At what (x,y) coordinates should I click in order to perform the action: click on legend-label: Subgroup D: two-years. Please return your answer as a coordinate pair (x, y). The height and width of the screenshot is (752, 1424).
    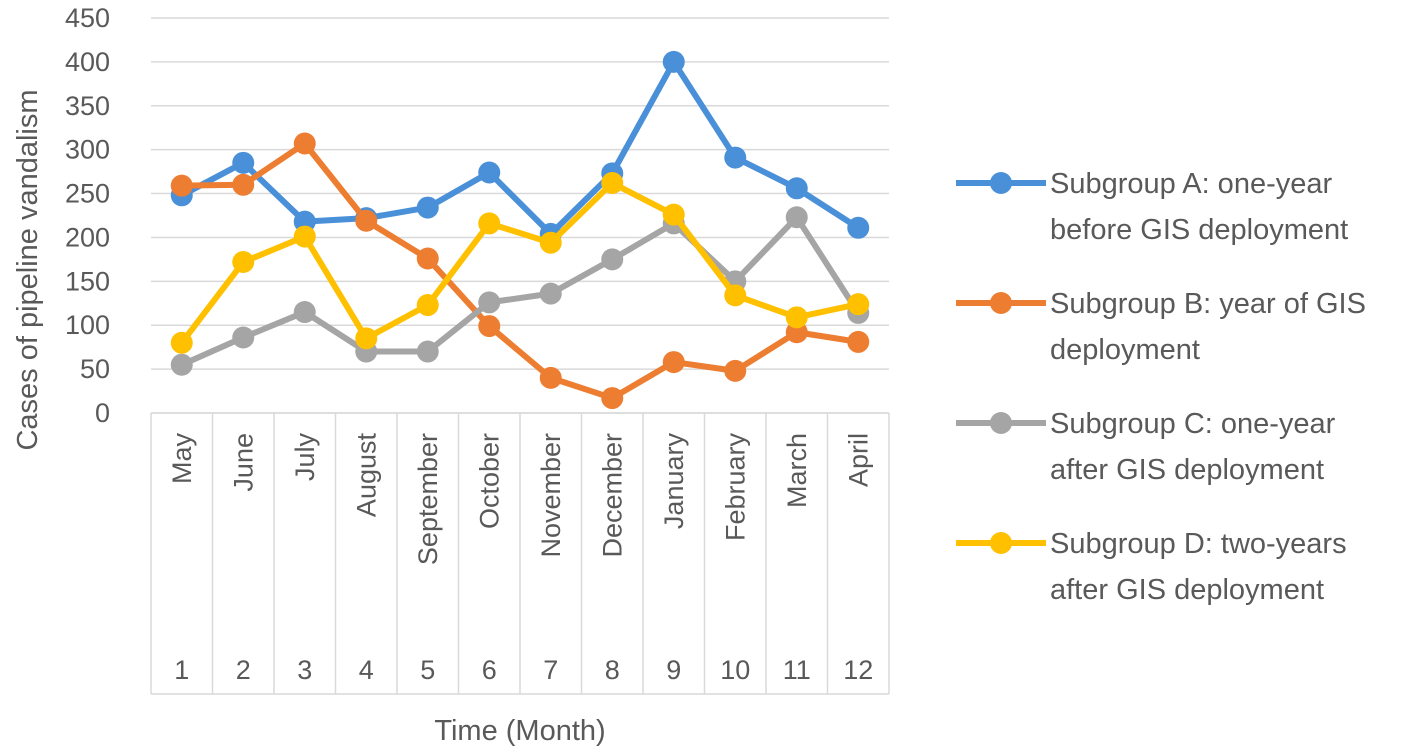
    Looking at the image, I should click on (1198, 544).